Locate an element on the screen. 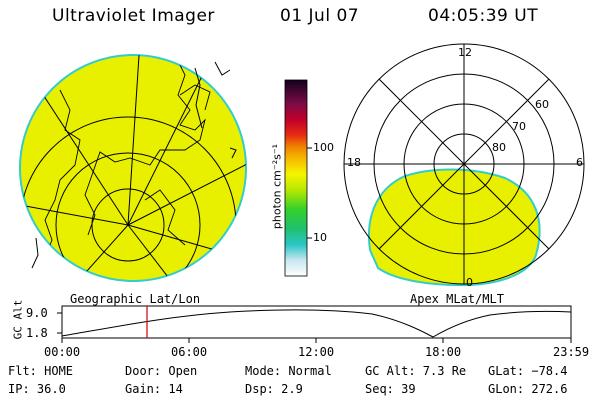 The image size is (600, 400). alt-ylabel: GC Alt is located at coordinates (18, 319).